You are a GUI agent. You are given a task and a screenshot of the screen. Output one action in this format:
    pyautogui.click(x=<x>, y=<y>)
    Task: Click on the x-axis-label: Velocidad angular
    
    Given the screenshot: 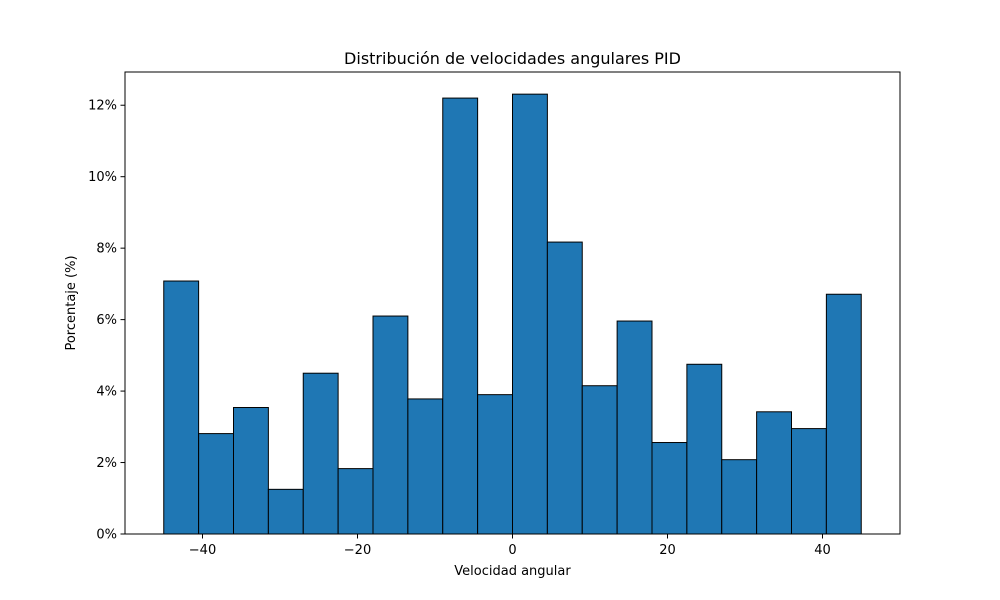 What is the action you would take?
    pyautogui.click(x=512, y=571)
    